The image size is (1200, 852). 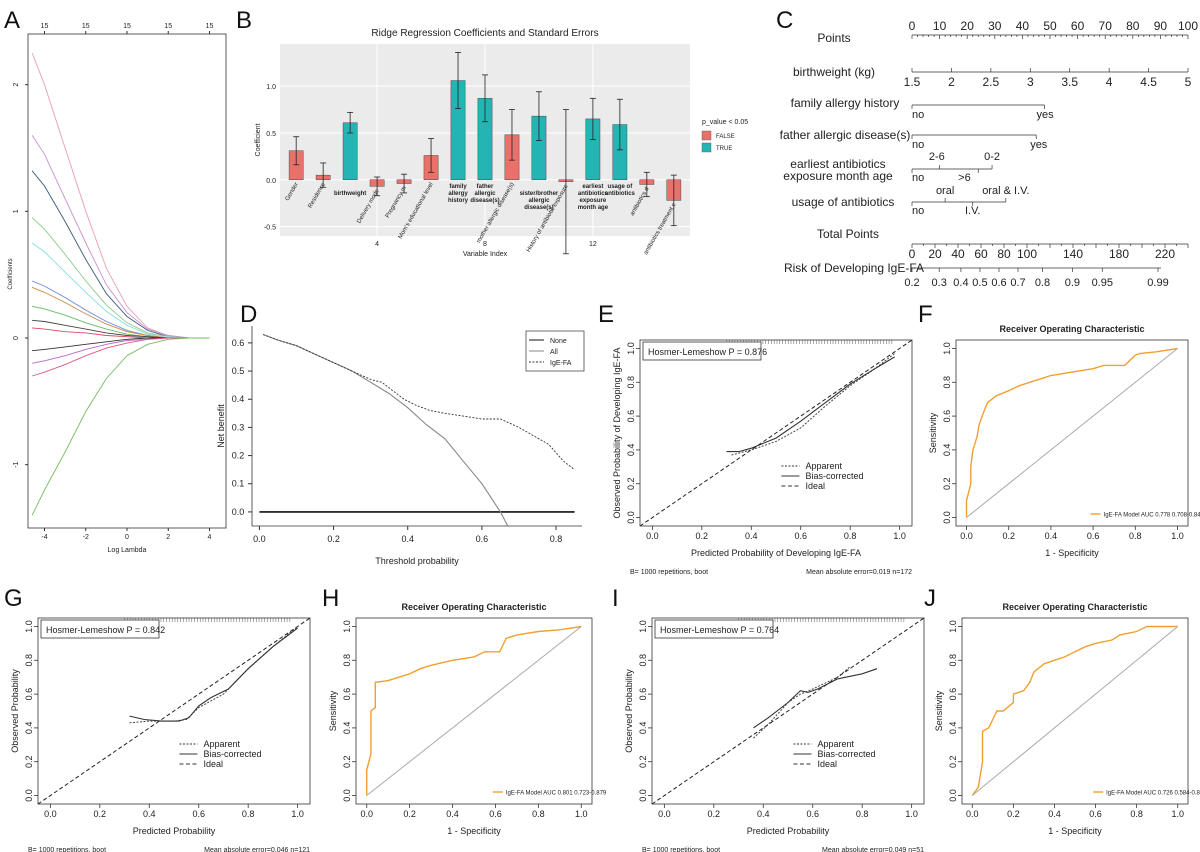 What do you see at coordinates (270, 228) in the screenshot?
I see `y-tick-label: -0.5` at bounding box center [270, 228].